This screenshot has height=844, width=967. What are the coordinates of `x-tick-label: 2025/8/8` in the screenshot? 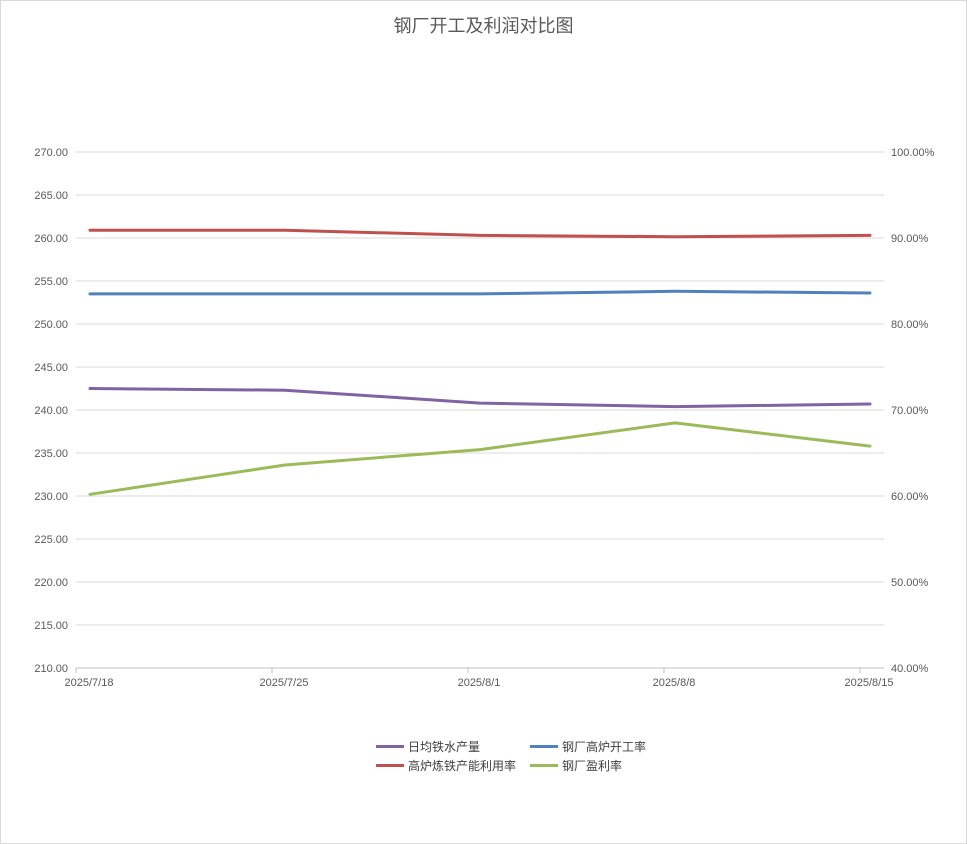 It's located at (674, 683).